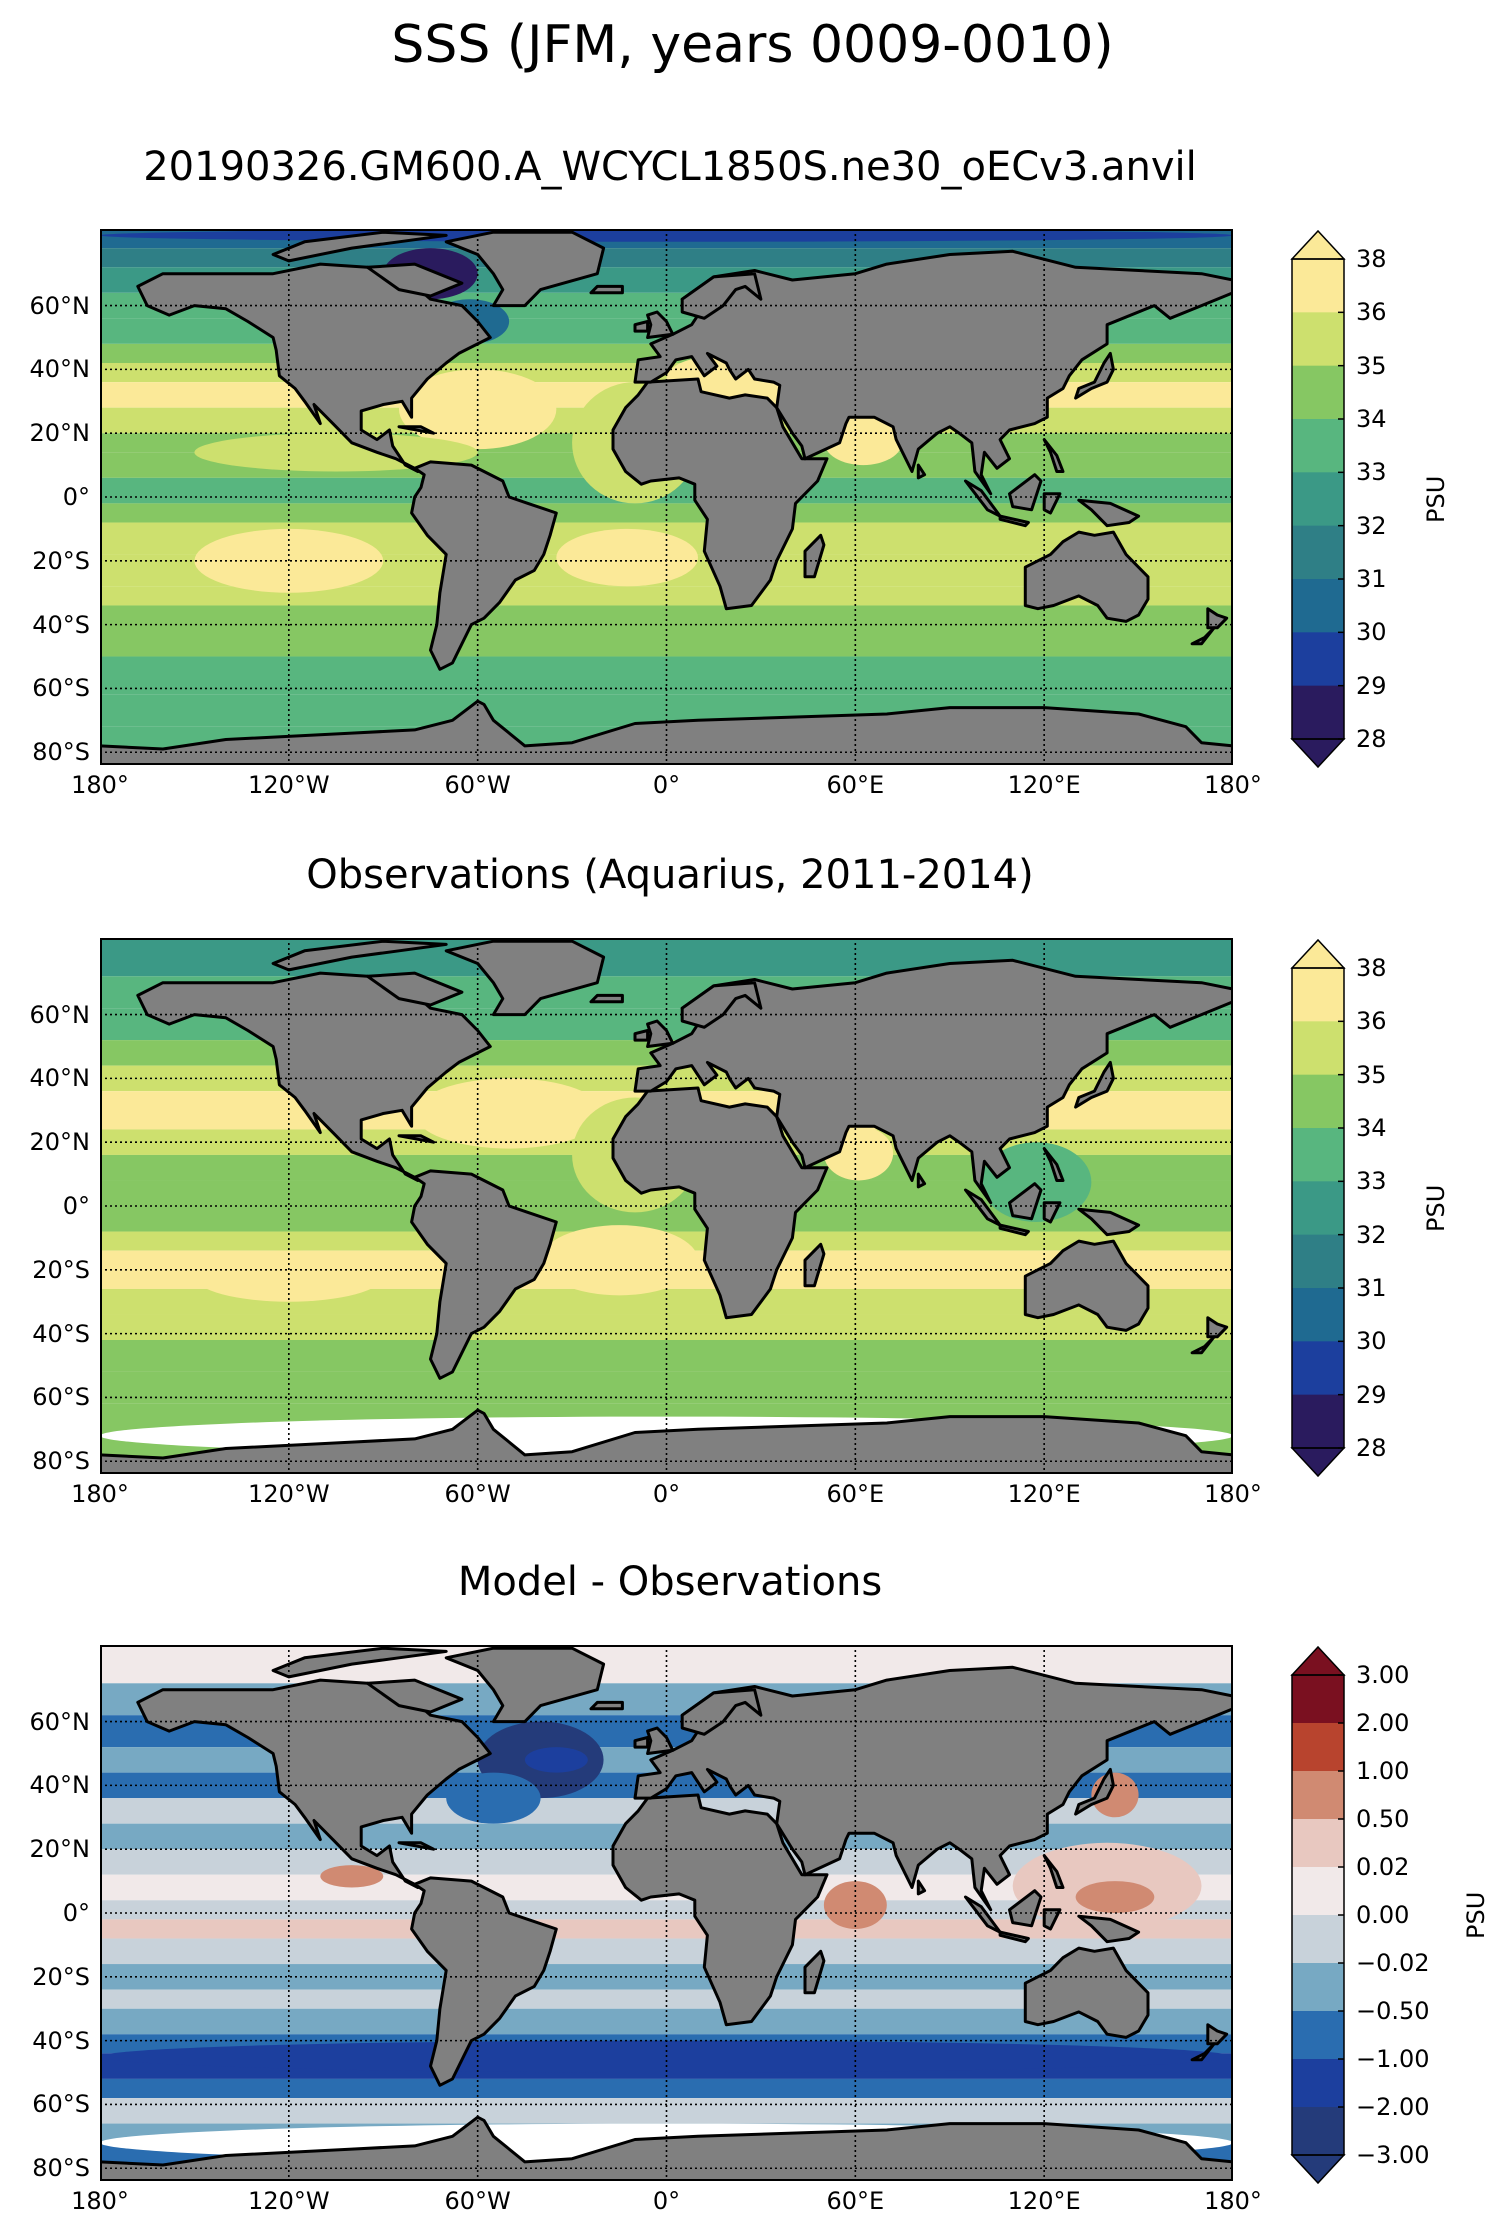 This screenshot has height=2235, width=1505. I want to click on colorbar, so click(1318, 1208).